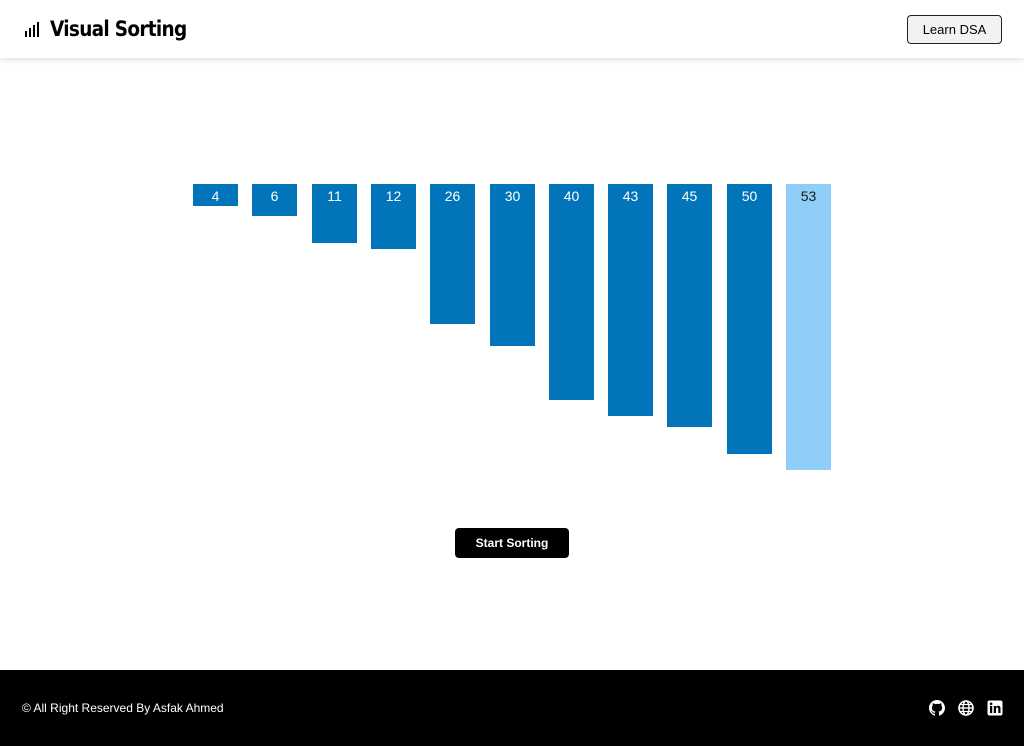  I want to click on bar-40: 40, so click(571, 292).